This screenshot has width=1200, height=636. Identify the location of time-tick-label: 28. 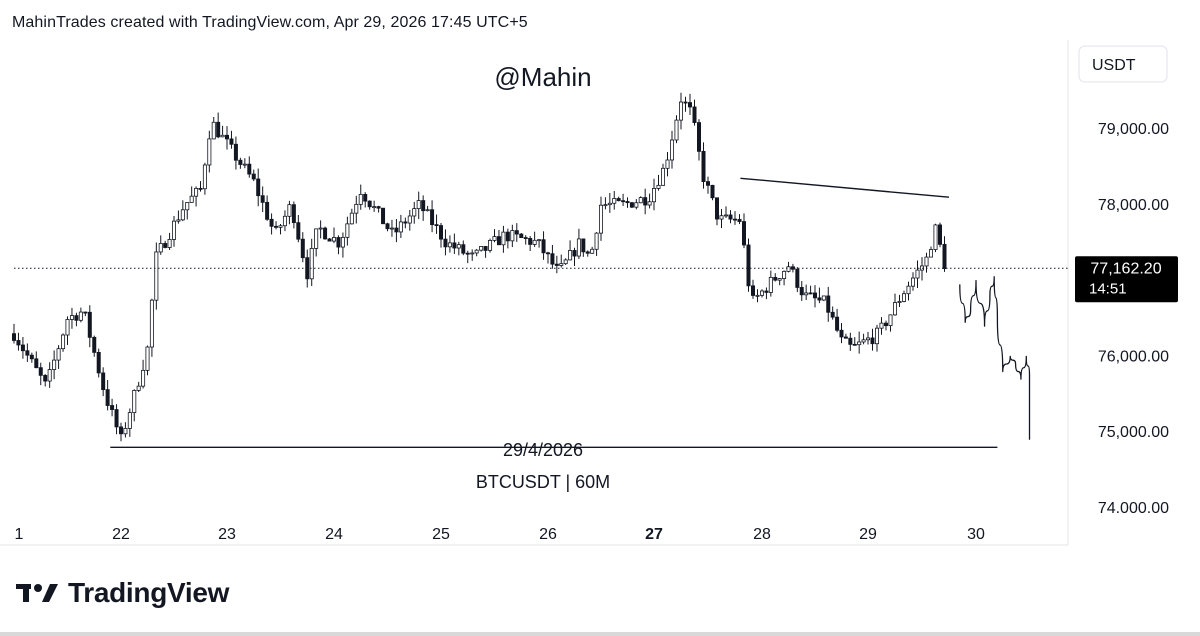
(762, 534).